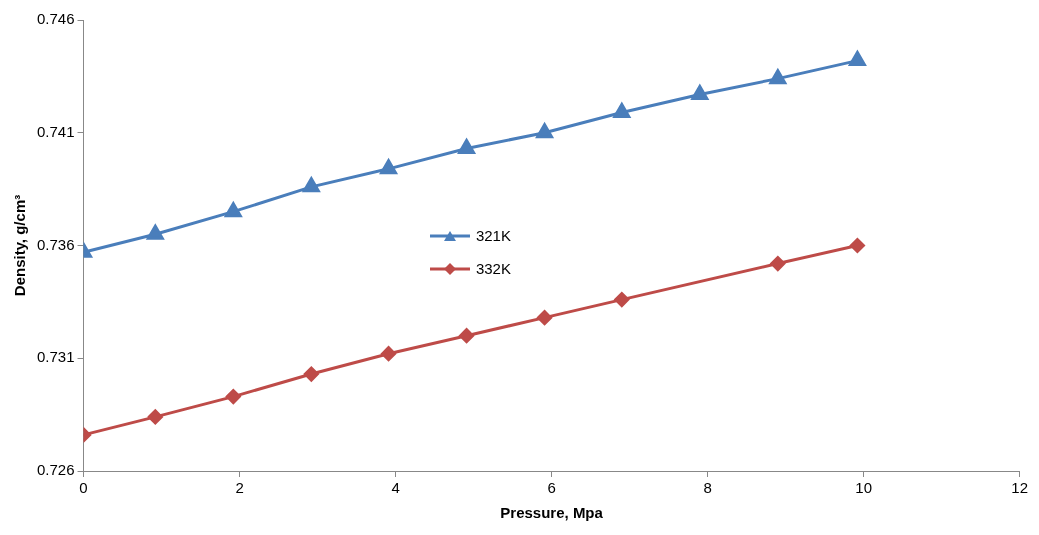 The width and height of the screenshot is (1039, 535). I want to click on legend-label: 321K, so click(493, 236).